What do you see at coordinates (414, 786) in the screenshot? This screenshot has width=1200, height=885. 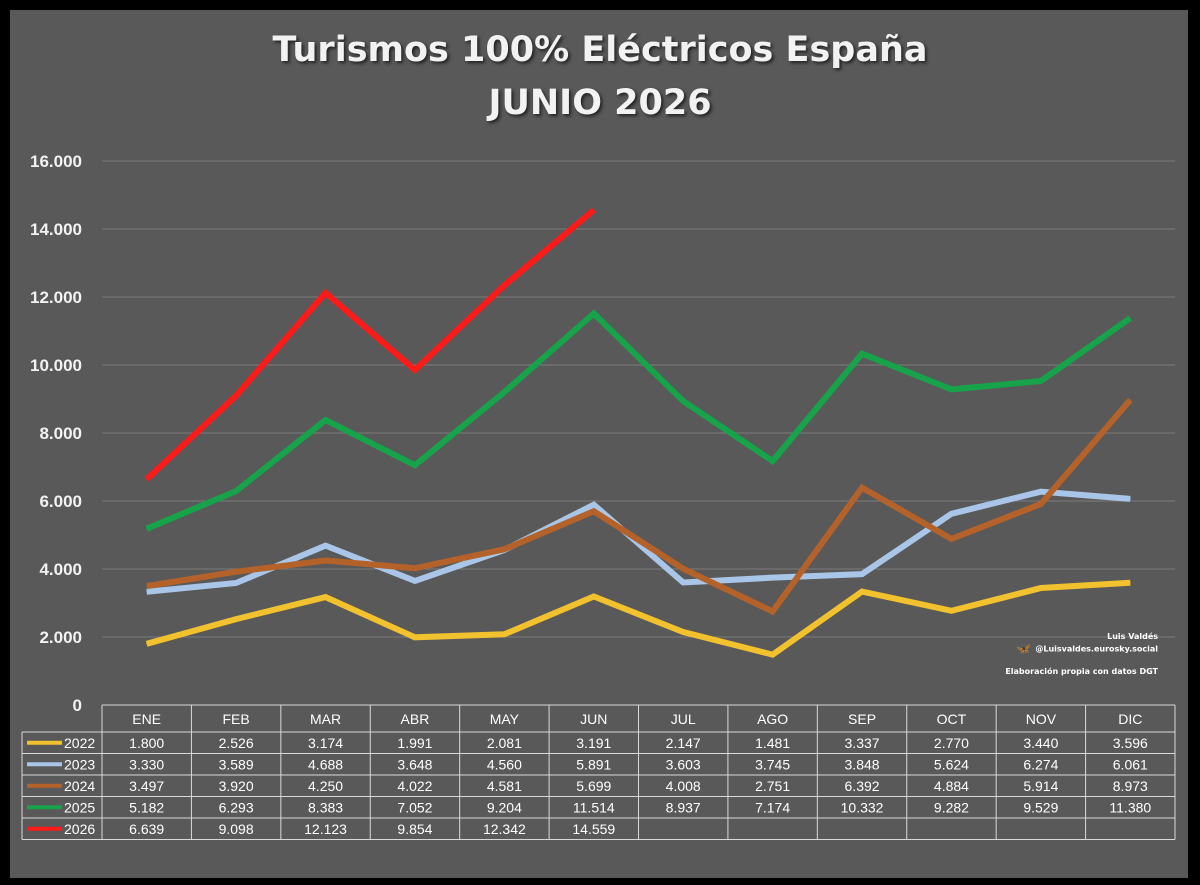 I see `table-cell: 4.022` at bounding box center [414, 786].